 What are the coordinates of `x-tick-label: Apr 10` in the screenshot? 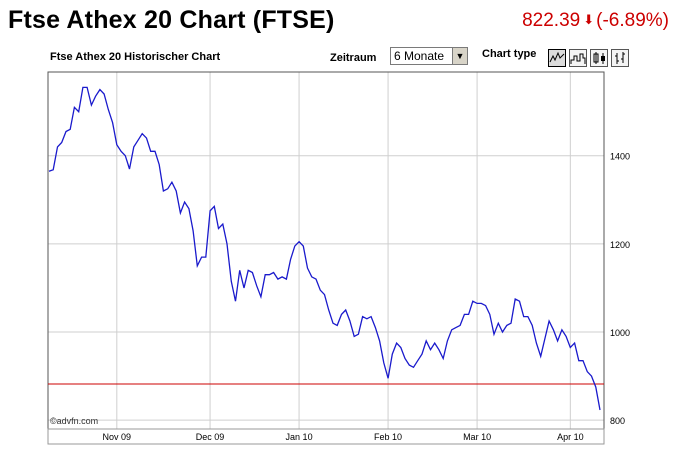 It's located at (570, 437).